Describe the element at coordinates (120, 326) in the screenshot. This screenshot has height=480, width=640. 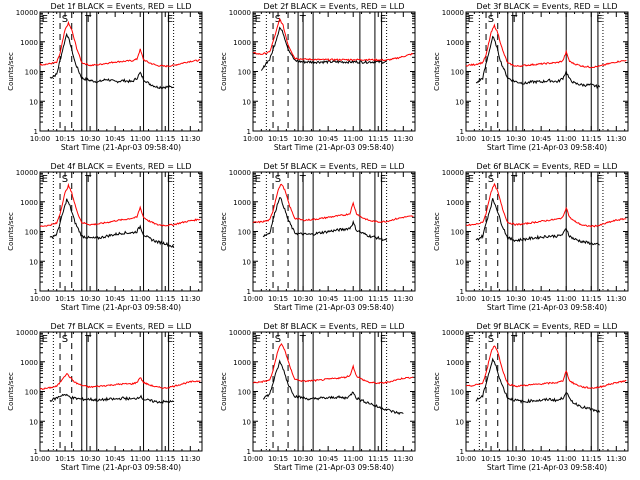
I see `chart-title: Det 7f BLACK = Events, RED = LLD` at that location.